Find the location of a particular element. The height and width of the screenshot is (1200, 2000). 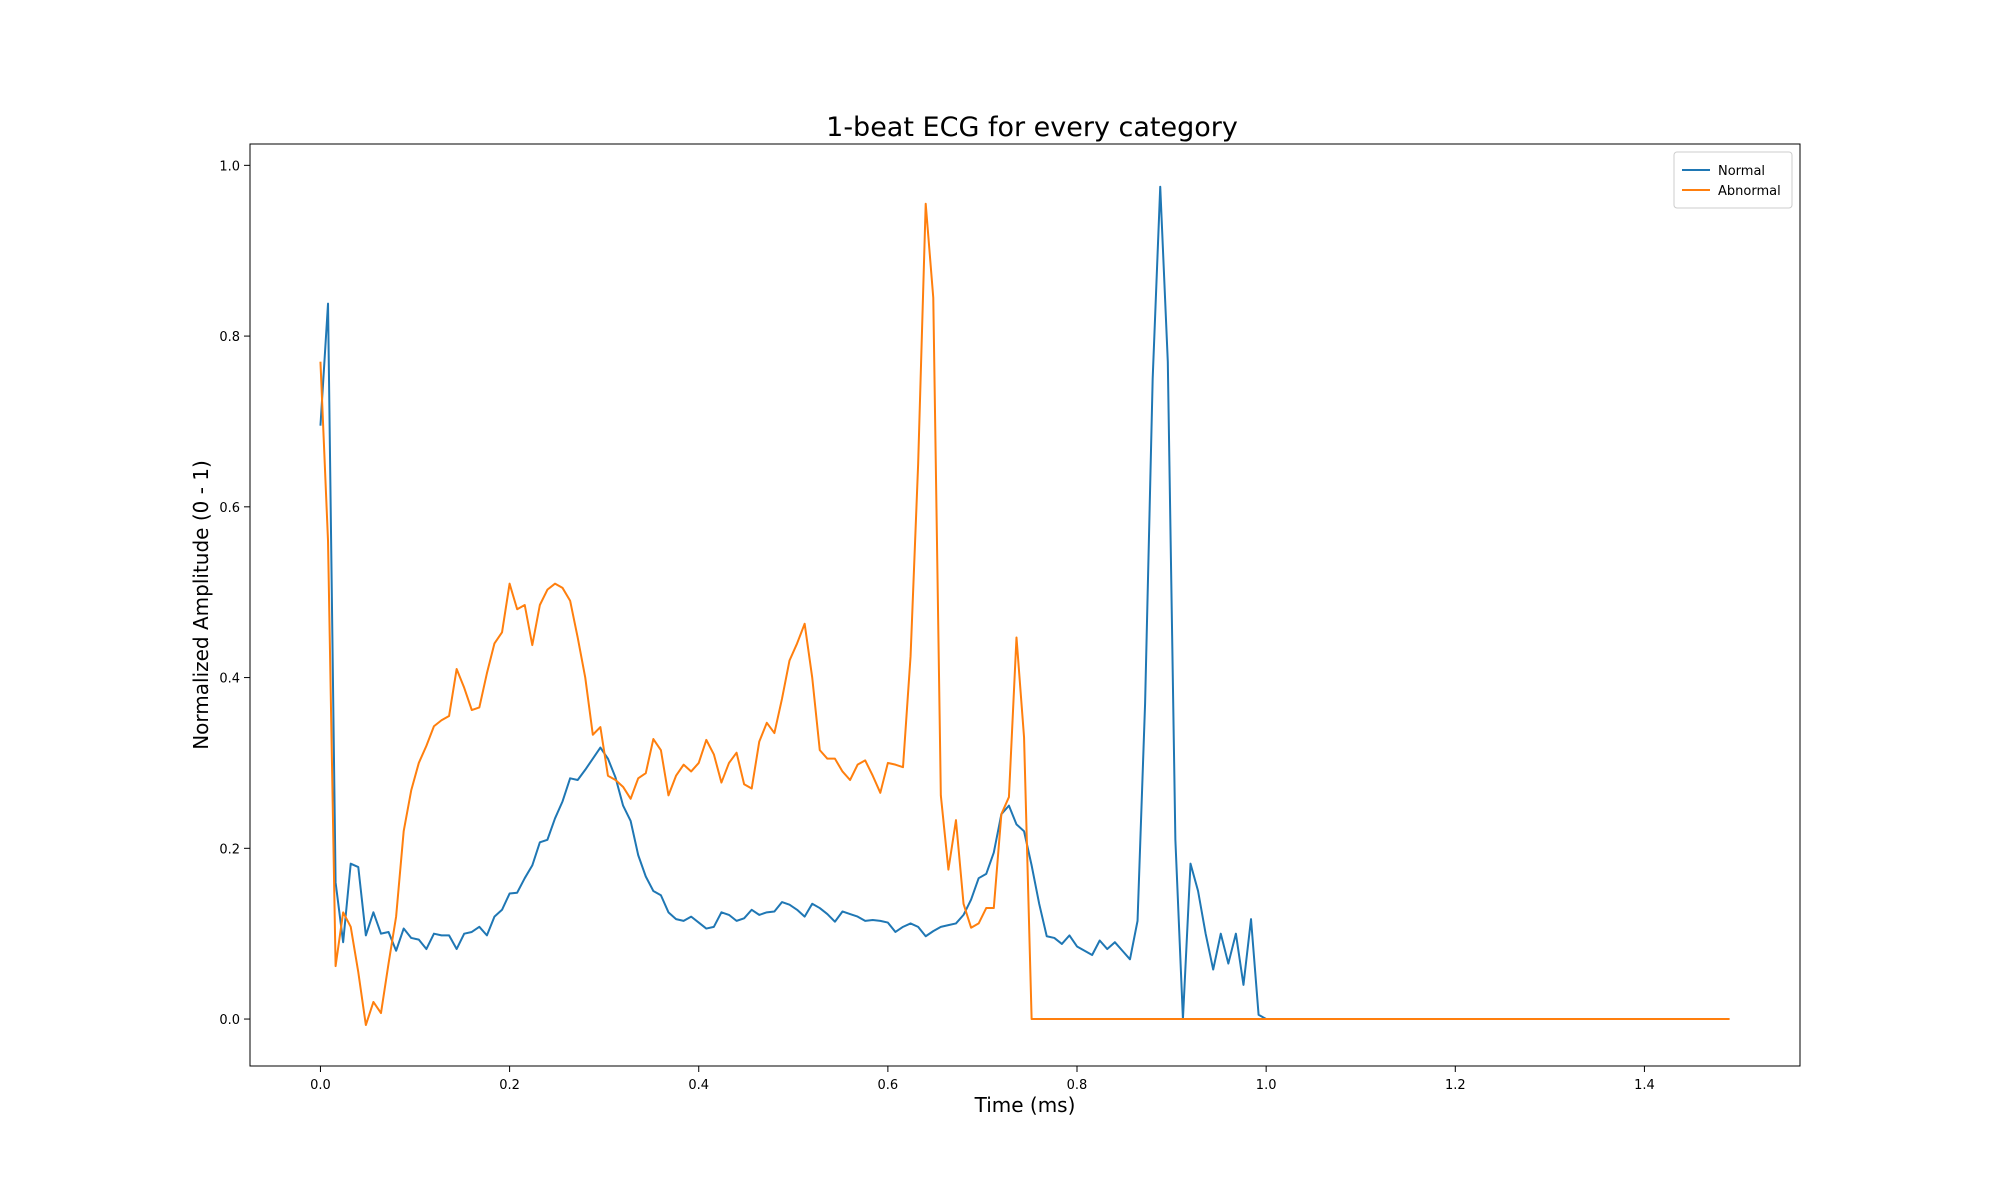

y-tick-label: 0.4 is located at coordinates (229, 679).